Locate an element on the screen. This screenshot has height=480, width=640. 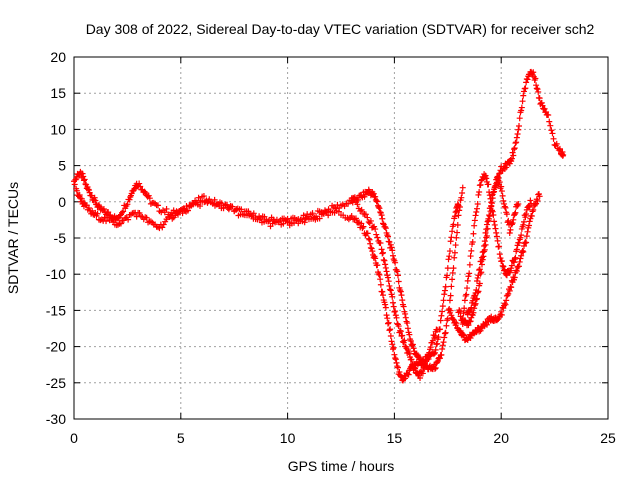
x-tick-label: 0 is located at coordinates (74, 438).